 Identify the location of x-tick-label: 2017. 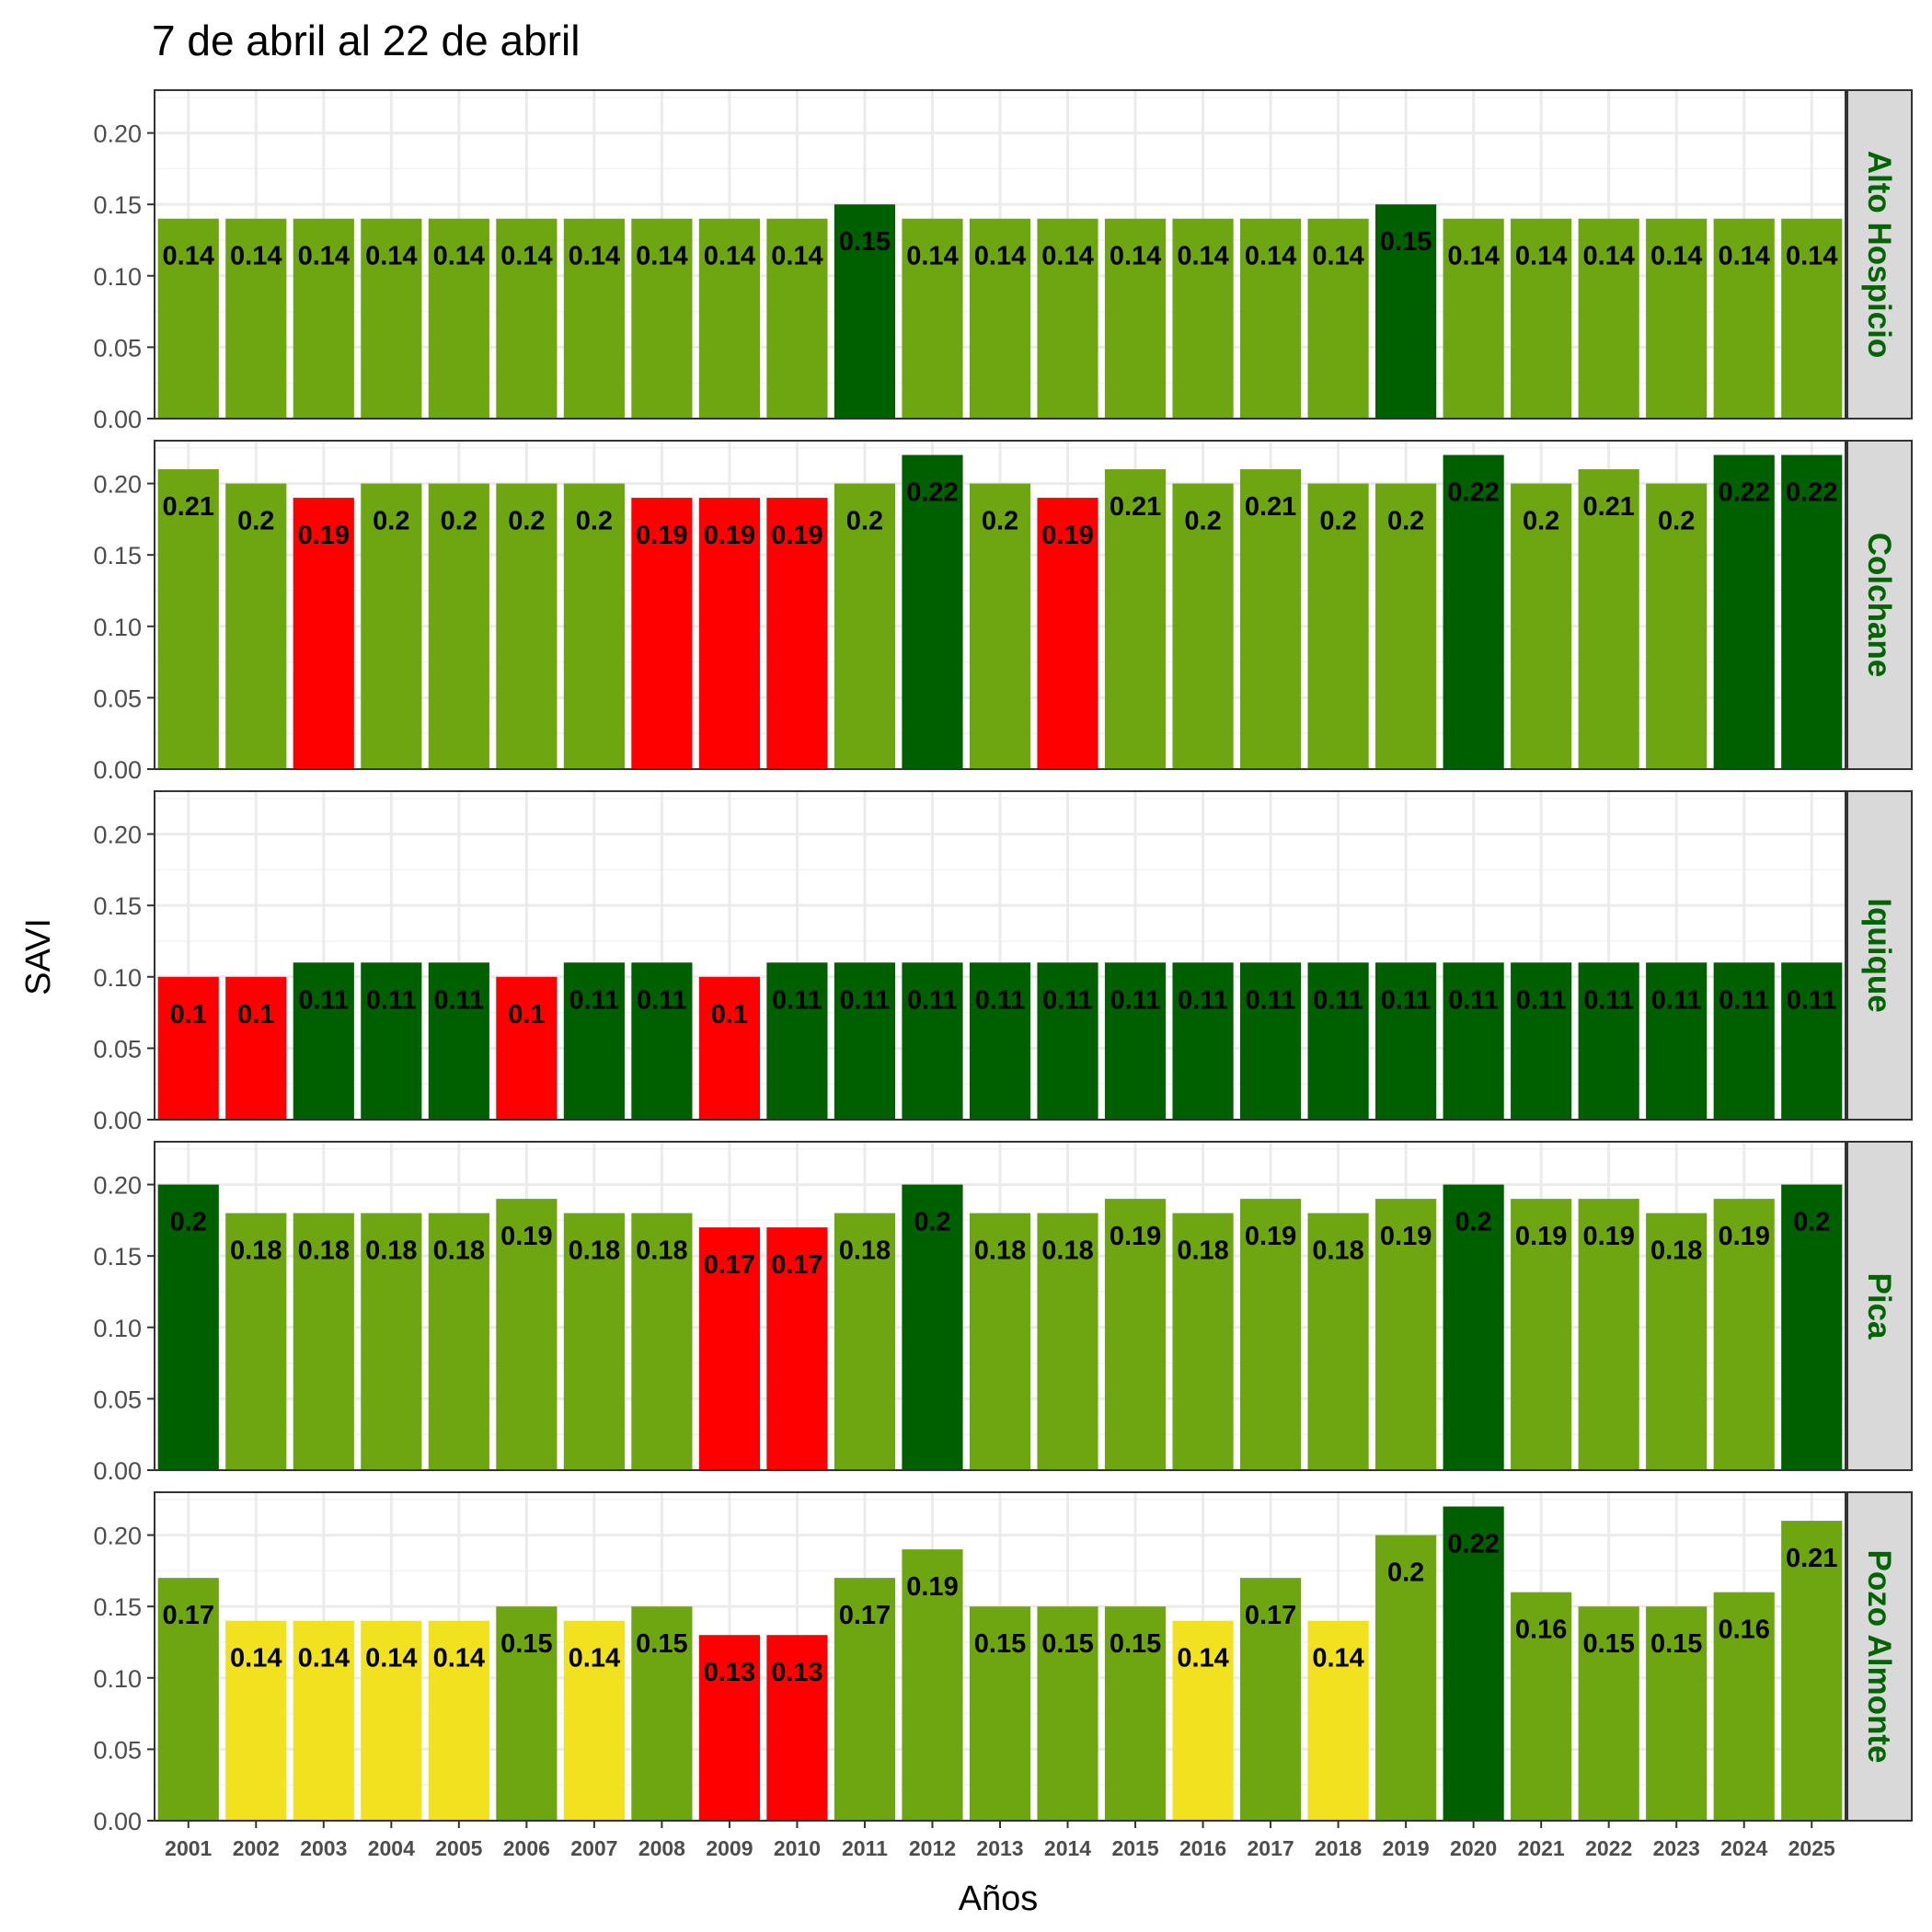
(1270, 1848).